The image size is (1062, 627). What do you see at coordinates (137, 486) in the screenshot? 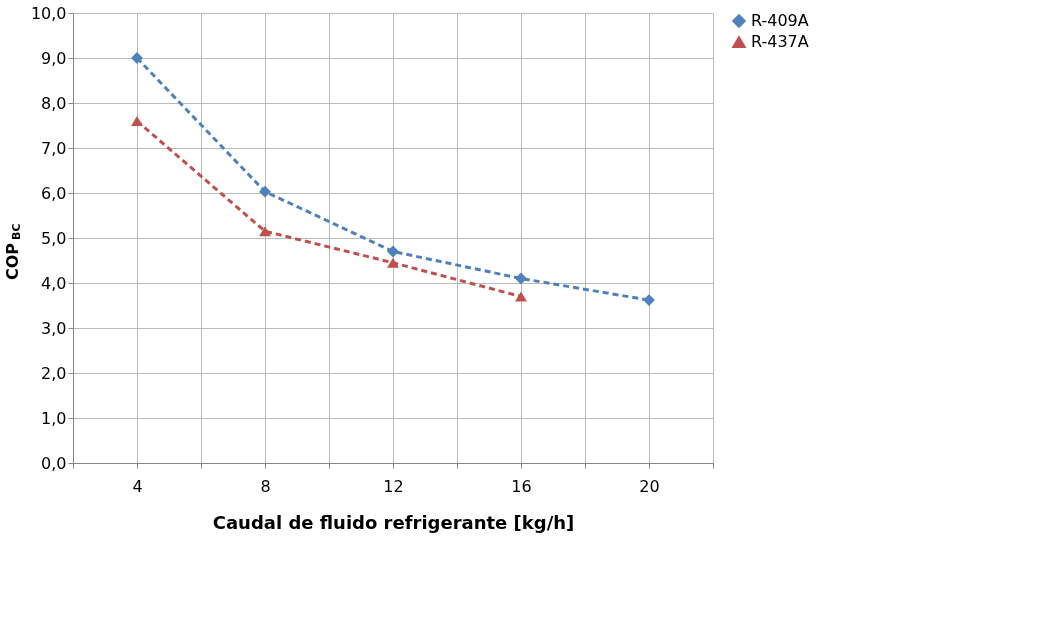
I see `x-tick-label: 4` at bounding box center [137, 486].